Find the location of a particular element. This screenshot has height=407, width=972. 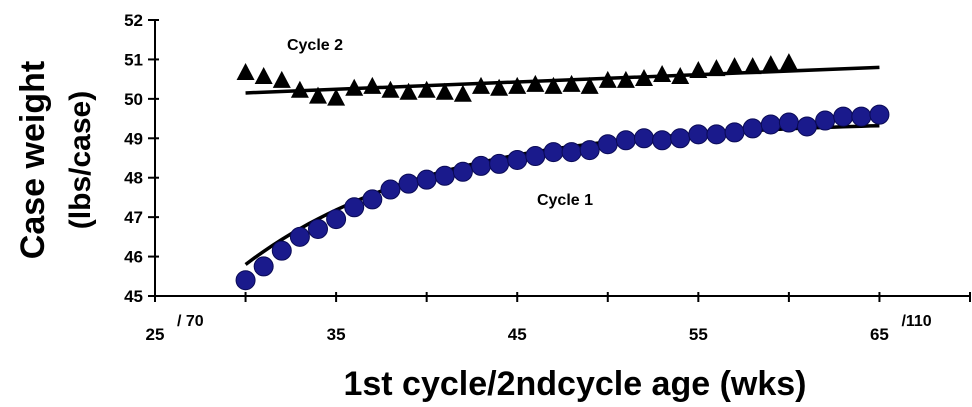

y-tick-label: 47 is located at coordinates (133, 217).